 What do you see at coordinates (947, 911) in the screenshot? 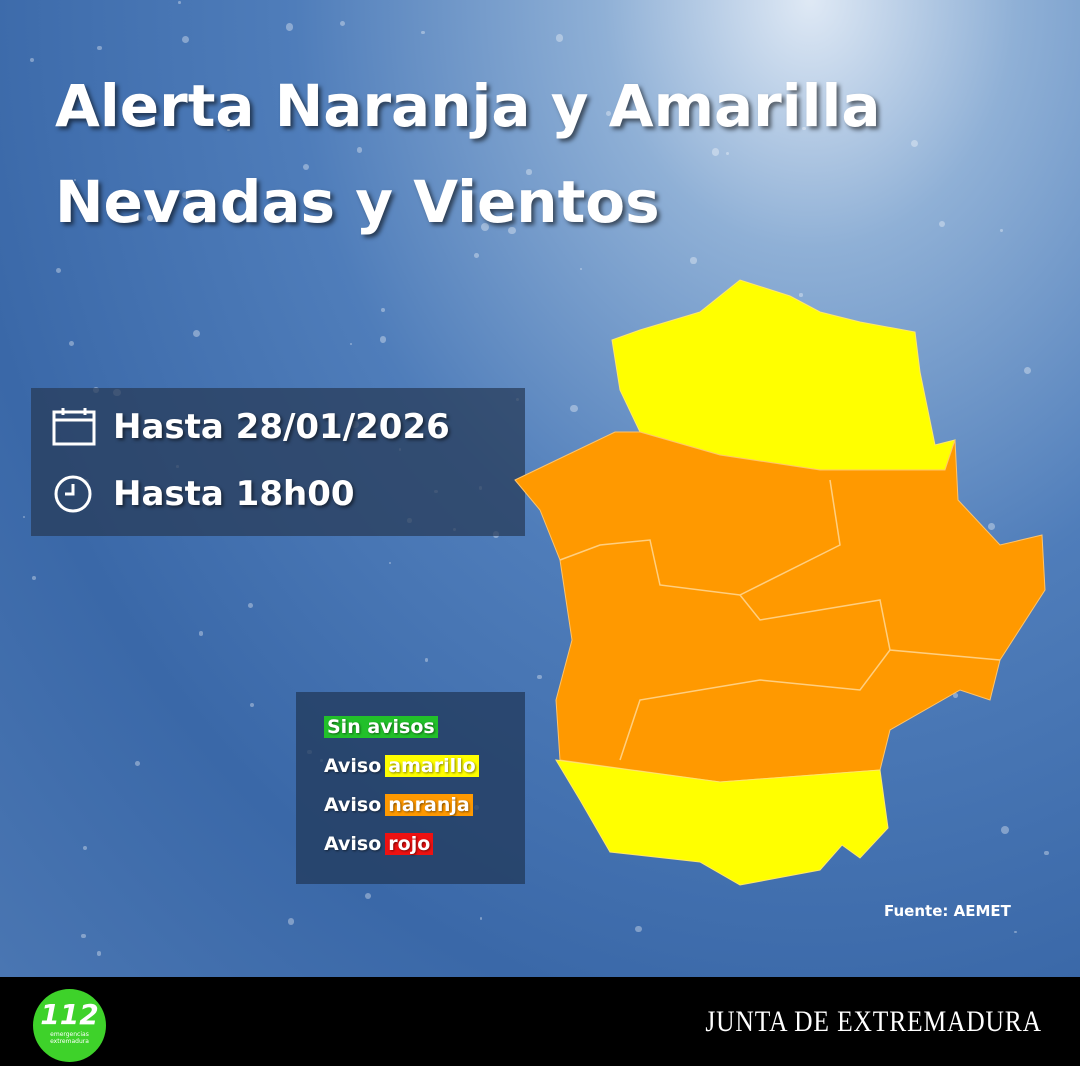
I see `source-text: Fuente: AEMET` at bounding box center [947, 911].